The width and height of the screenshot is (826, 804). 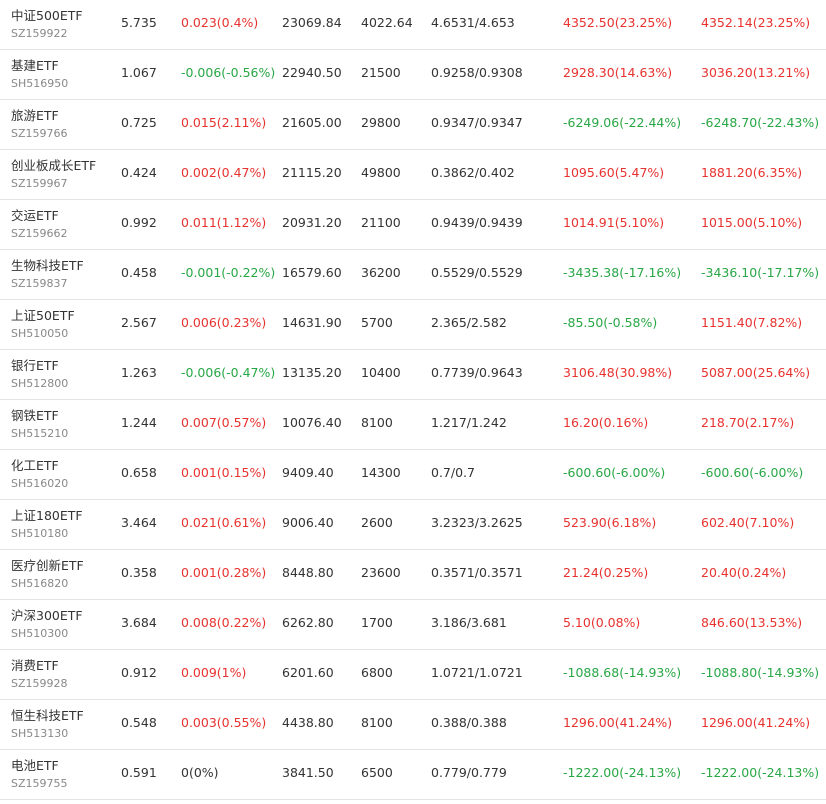 What do you see at coordinates (35, 115) in the screenshot?
I see `fund-name: 旅游ETF` at bounding box center [35, 115].